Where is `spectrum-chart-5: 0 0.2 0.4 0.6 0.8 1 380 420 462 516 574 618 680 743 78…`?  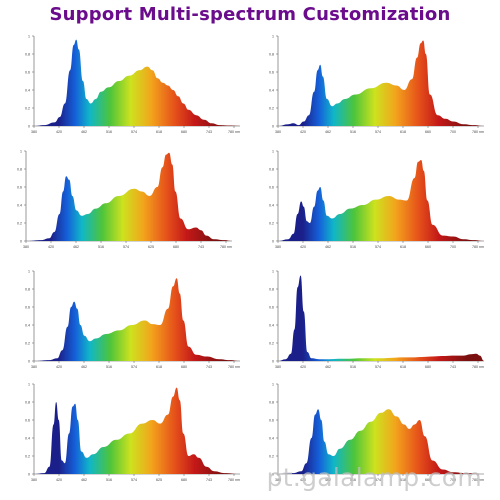
spectrum-chart-5: 0 0.2 0.4 0.6 0.8 1 380 420 462 516 574 618 680 743 78… is located at coordinates (135, 320).